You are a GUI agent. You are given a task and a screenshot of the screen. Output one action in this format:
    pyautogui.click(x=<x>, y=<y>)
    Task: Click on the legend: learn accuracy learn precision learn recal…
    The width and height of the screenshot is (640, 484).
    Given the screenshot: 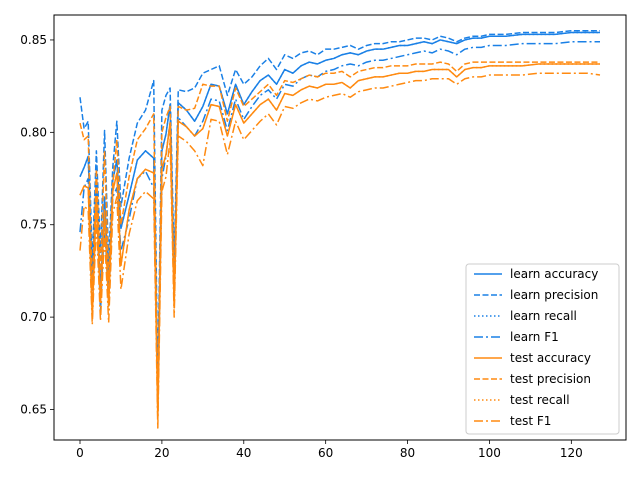 What is the action you would take?
    pyautogui.click(x=542, y=349)
    